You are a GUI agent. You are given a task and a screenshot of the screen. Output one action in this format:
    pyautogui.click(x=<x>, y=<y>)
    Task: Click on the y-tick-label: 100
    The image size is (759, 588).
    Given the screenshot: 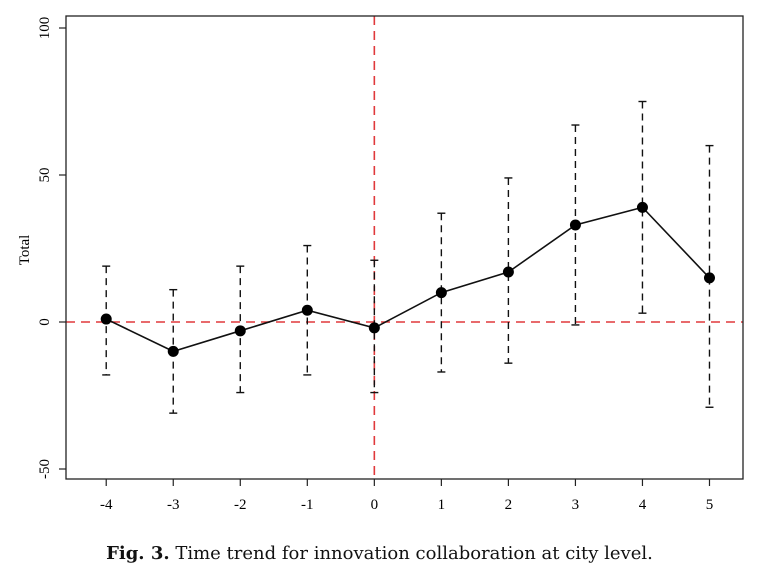 What is the action you would take?
    pyautogui.click(x=45, y=28)
    